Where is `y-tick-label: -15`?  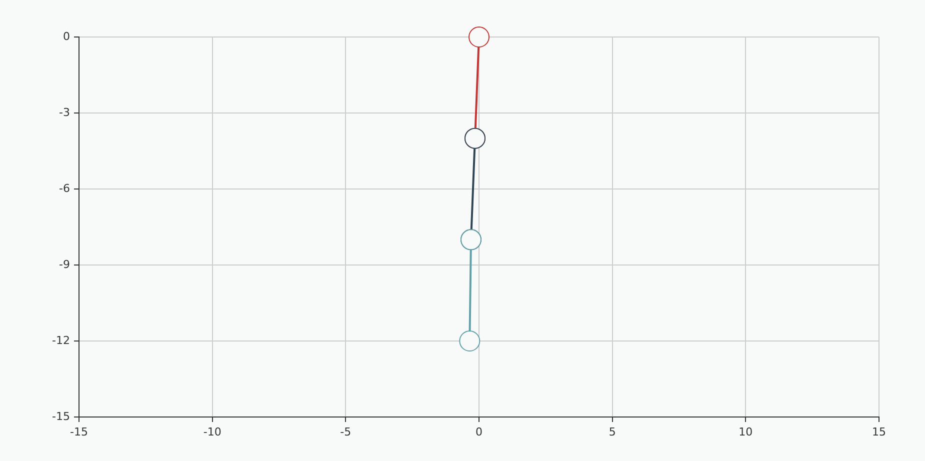
y-tick-label: -15 is located at coordinates (61, 416).